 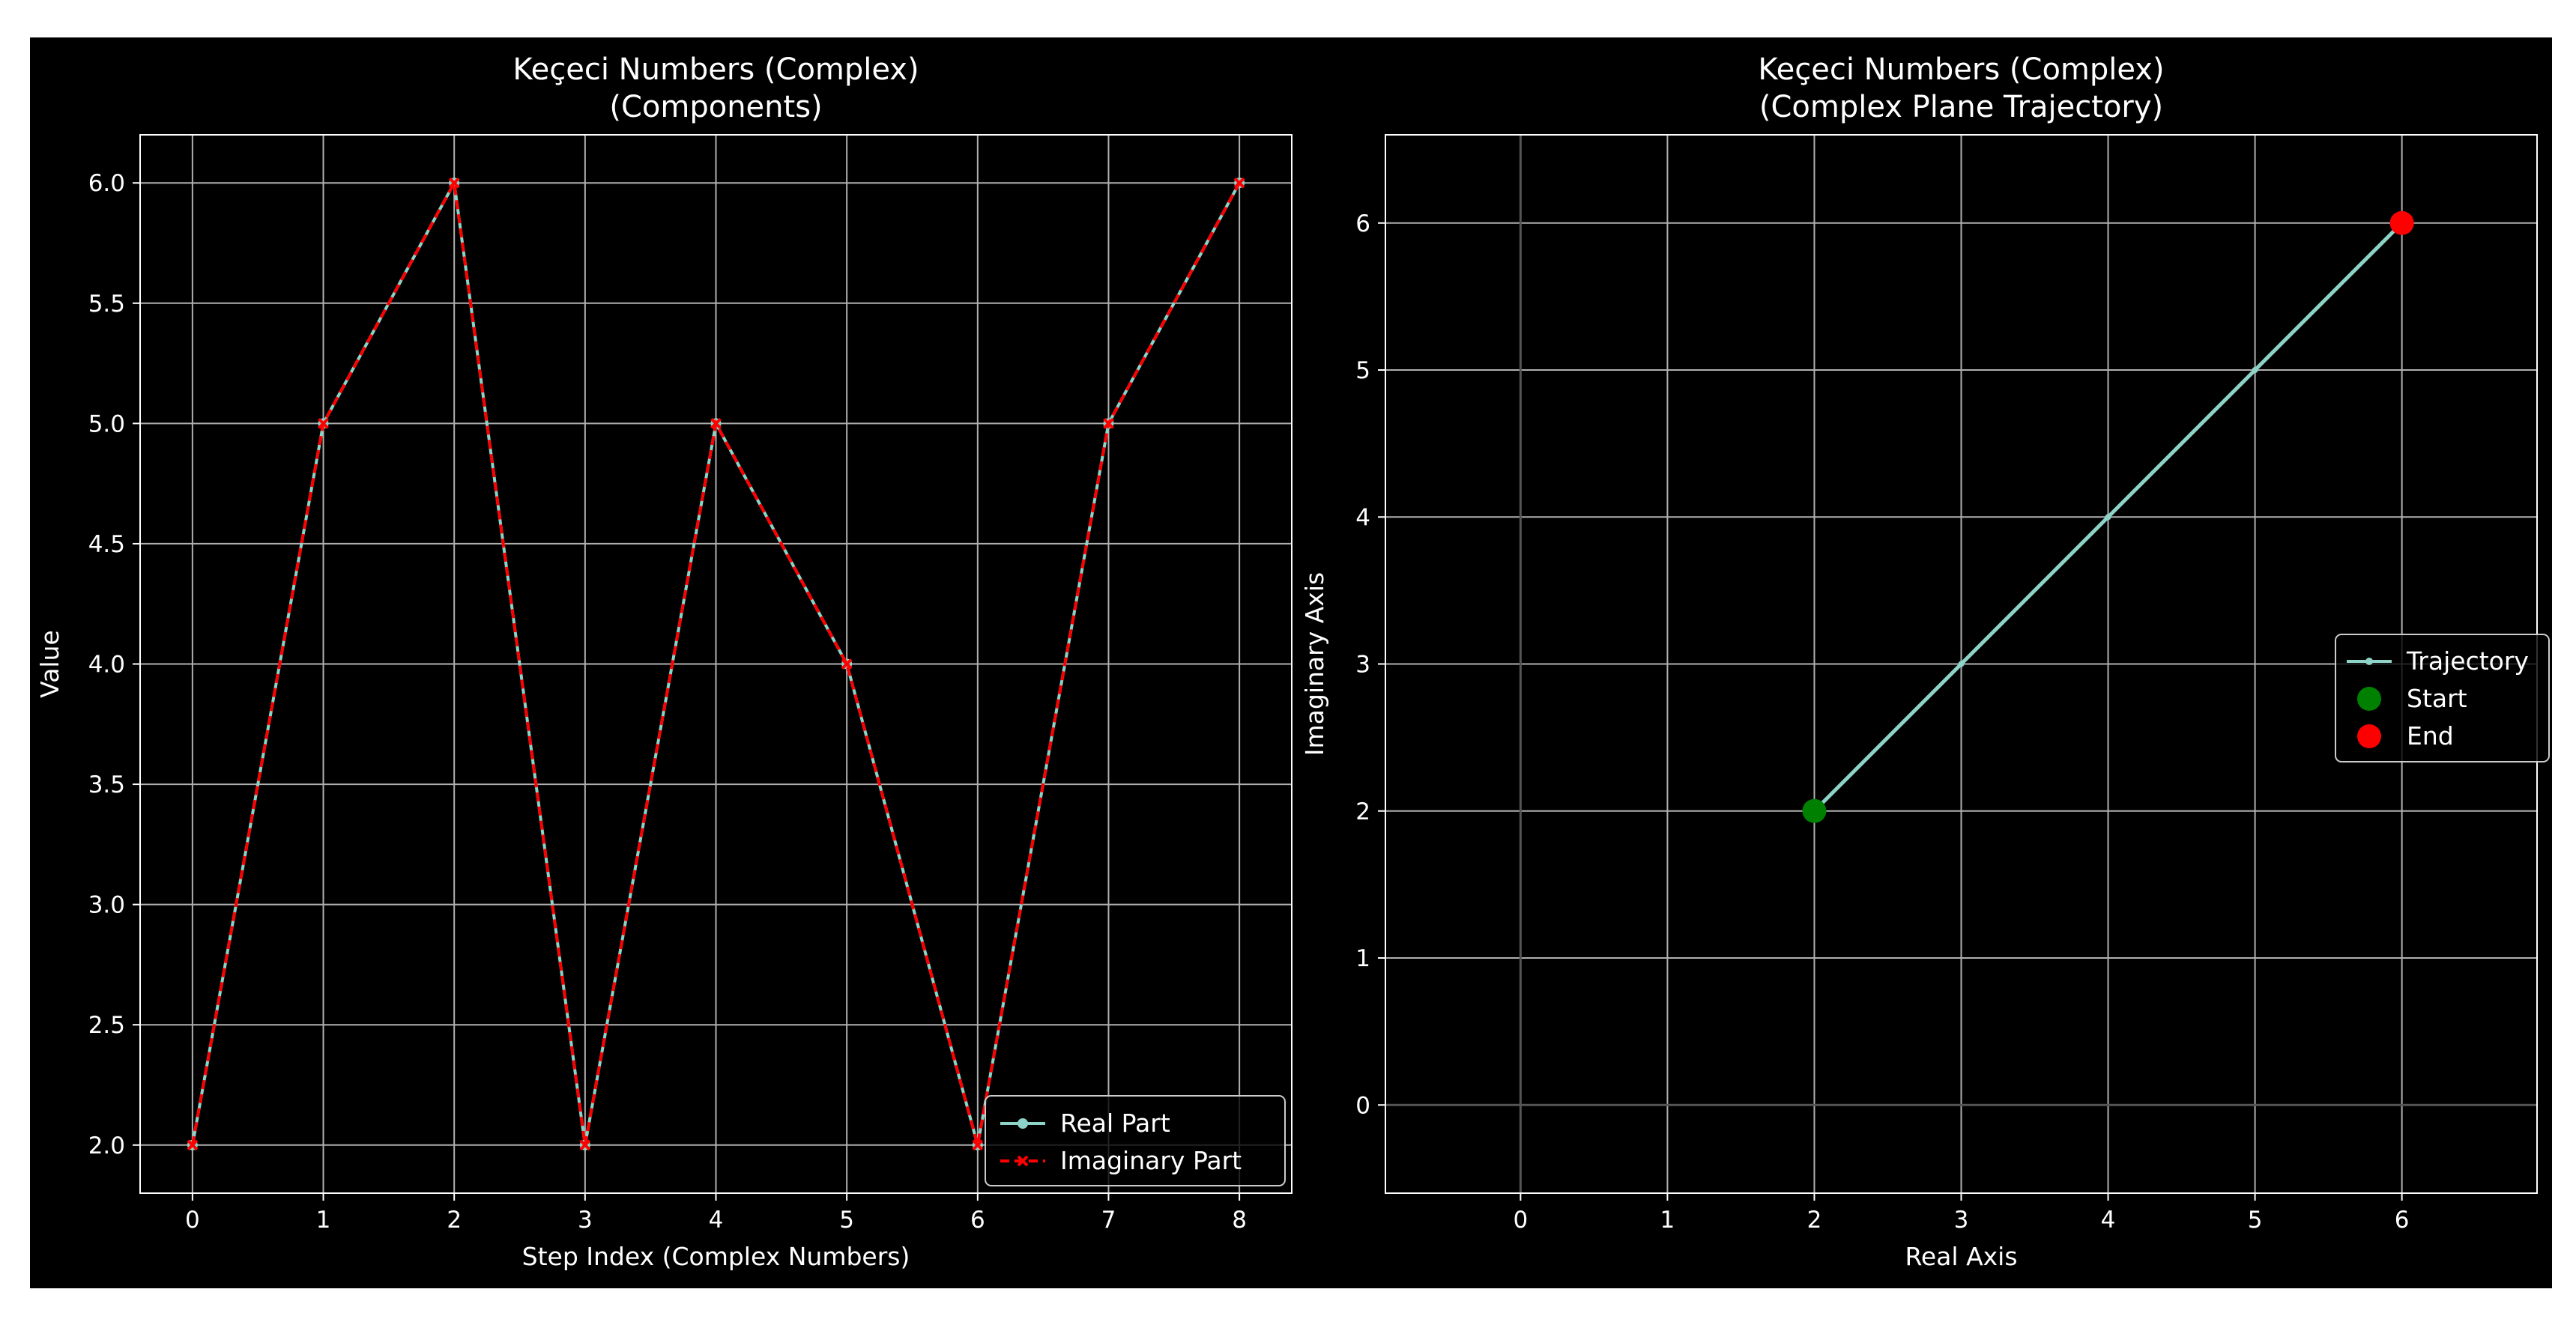 What do you see at coordinates (106, 304) in the screenshot?
I see `y-tick-label: 5.5` at bounding box center [106, 304].